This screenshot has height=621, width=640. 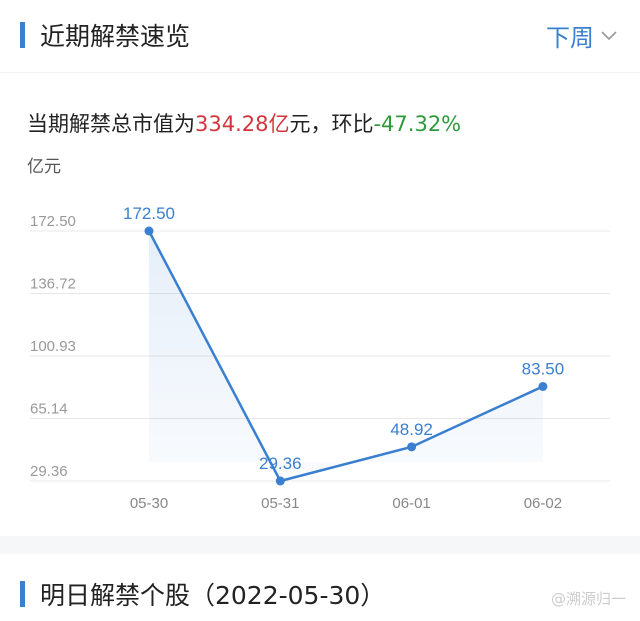 I want to click on x-tick-label: 06-02, so click(x=543, y=503).